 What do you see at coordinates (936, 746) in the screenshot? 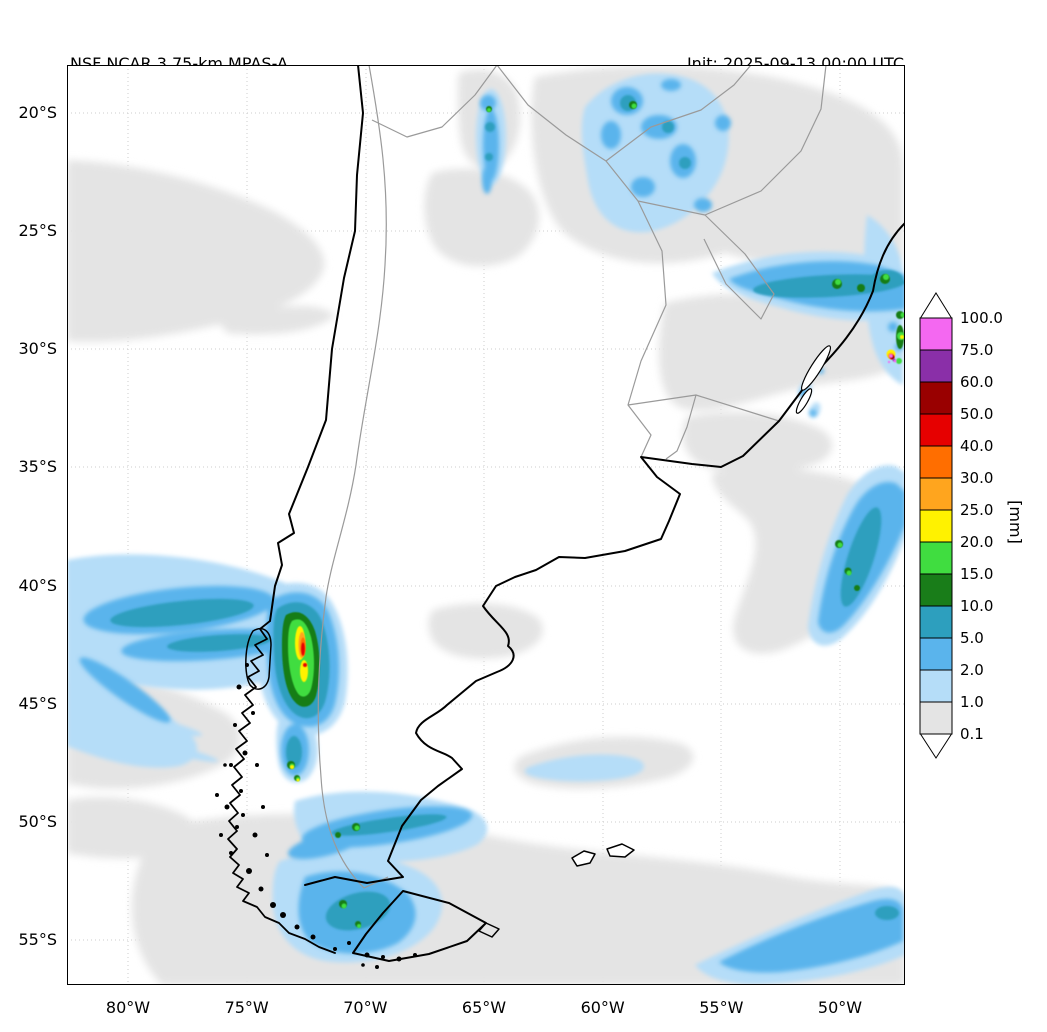
I see `colorbar-under-arrow` at bounding box center [936, 746].